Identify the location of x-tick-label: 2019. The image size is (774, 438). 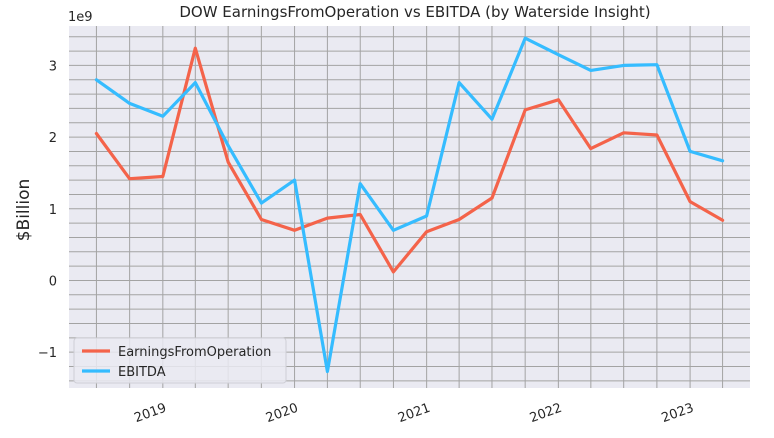
(150, 413).